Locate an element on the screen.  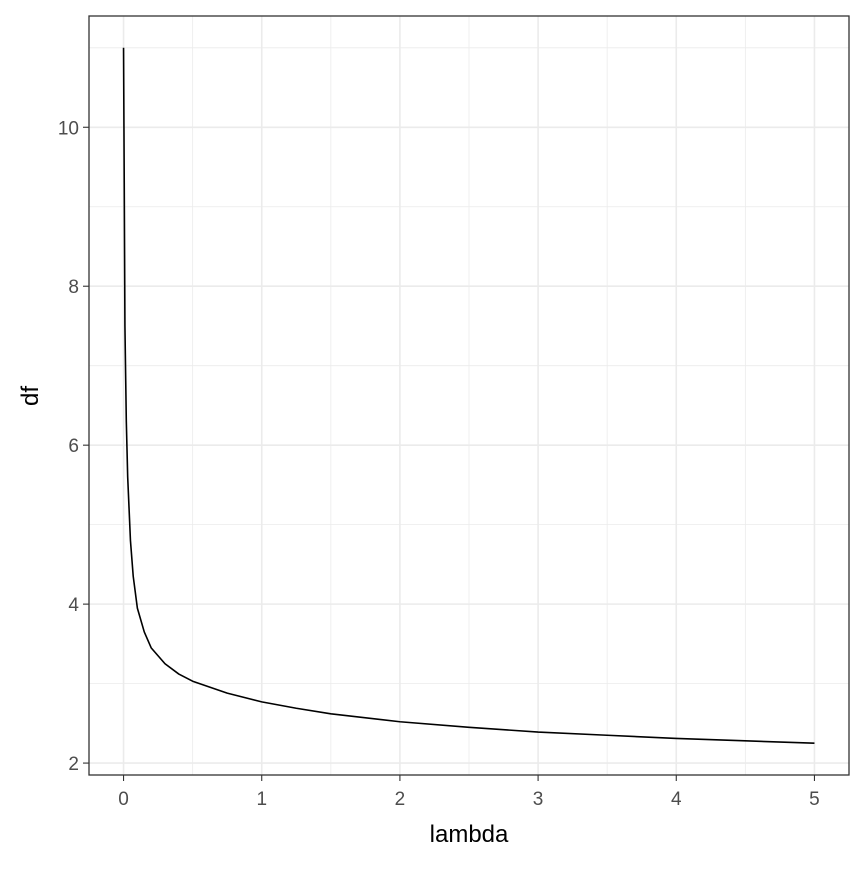
y-tick-label: 10 is located at coordinates (68, 128).